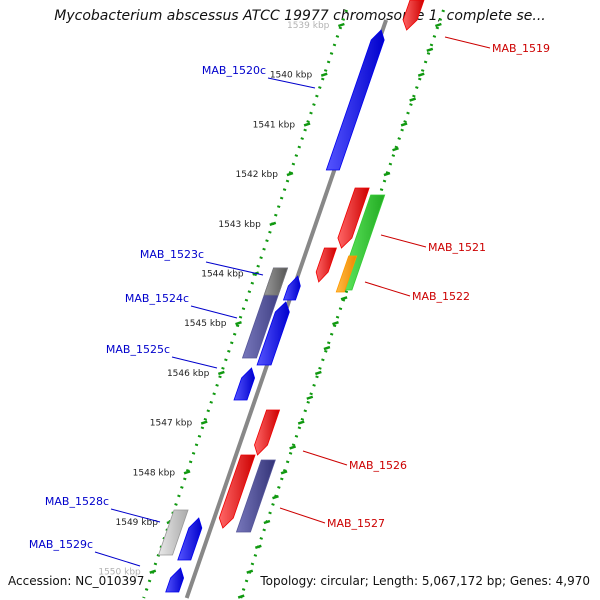 The height and width of the screenshot is (600, 600). I want to click on gene-label: MAB_1524c, so click(157, 298).